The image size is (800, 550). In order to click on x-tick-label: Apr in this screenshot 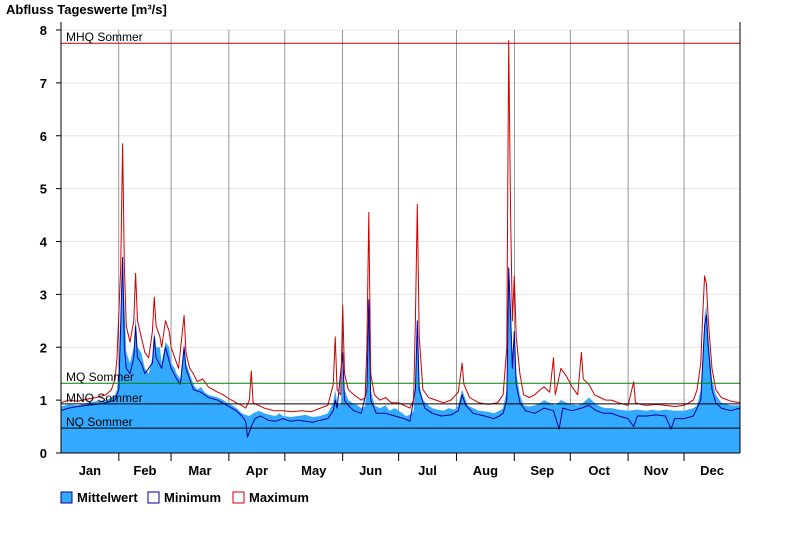, I will do `click(257, 470)`.